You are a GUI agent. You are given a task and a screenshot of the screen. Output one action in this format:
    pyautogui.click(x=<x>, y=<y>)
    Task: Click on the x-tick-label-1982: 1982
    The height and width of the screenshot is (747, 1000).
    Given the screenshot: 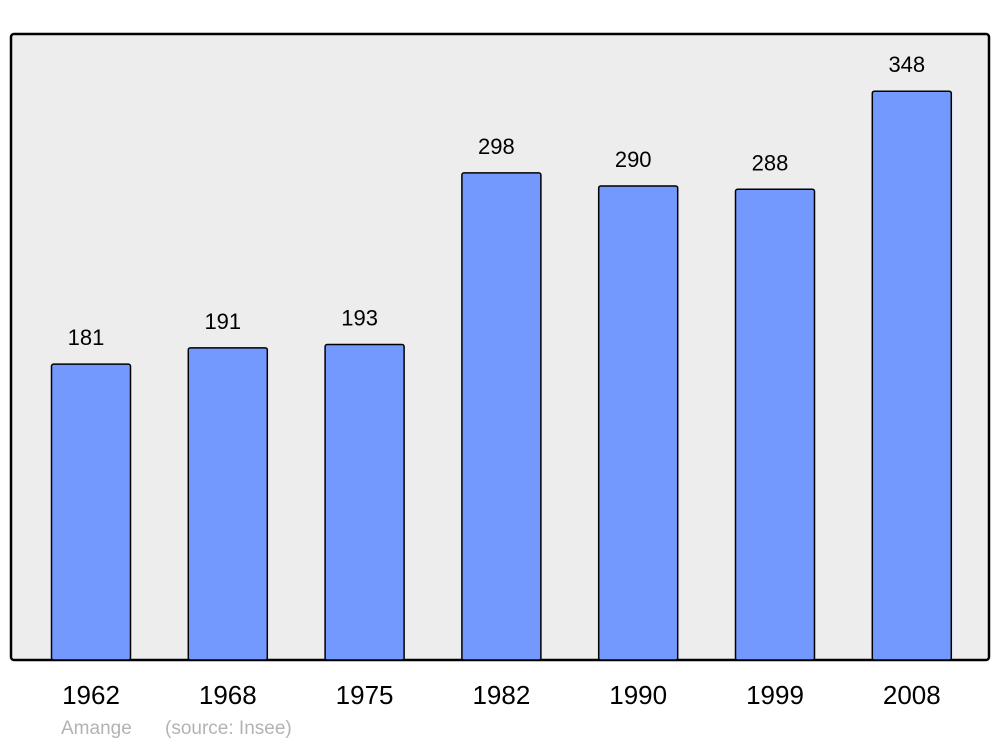 What is the action you would take?
    pyautogui.click(x=501, y=695)
    